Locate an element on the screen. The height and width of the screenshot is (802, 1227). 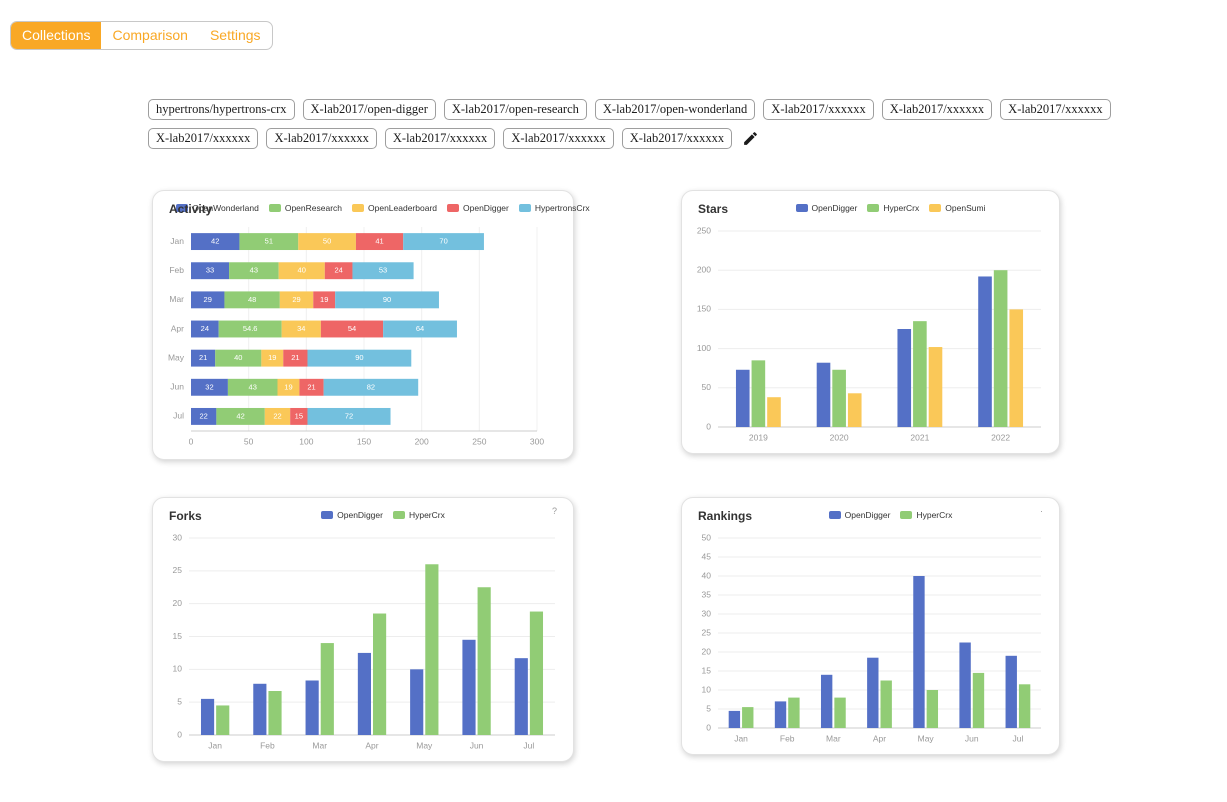
repo-chip: X-lab2017/open-research is located at coordinates (515, 109).